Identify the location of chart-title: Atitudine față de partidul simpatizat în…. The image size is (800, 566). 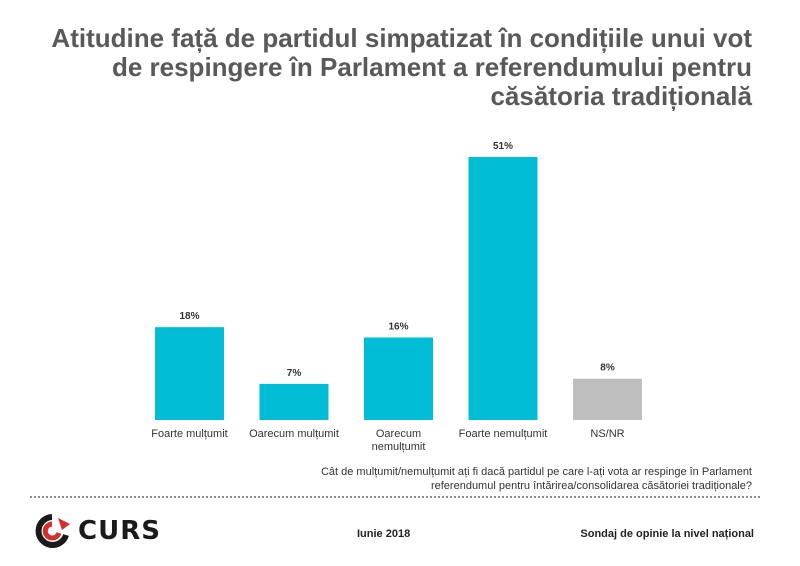
(382, 67).